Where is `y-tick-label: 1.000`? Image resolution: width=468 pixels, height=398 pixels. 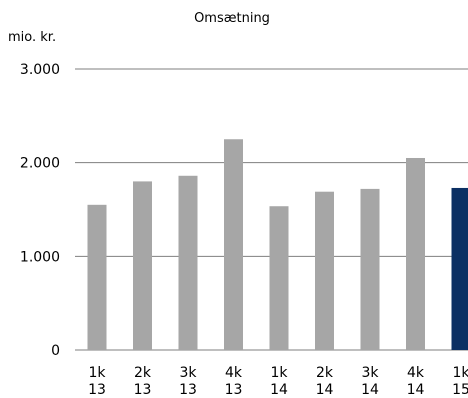
y-tick-label: 1.000 is located at coordinates (40, 257).